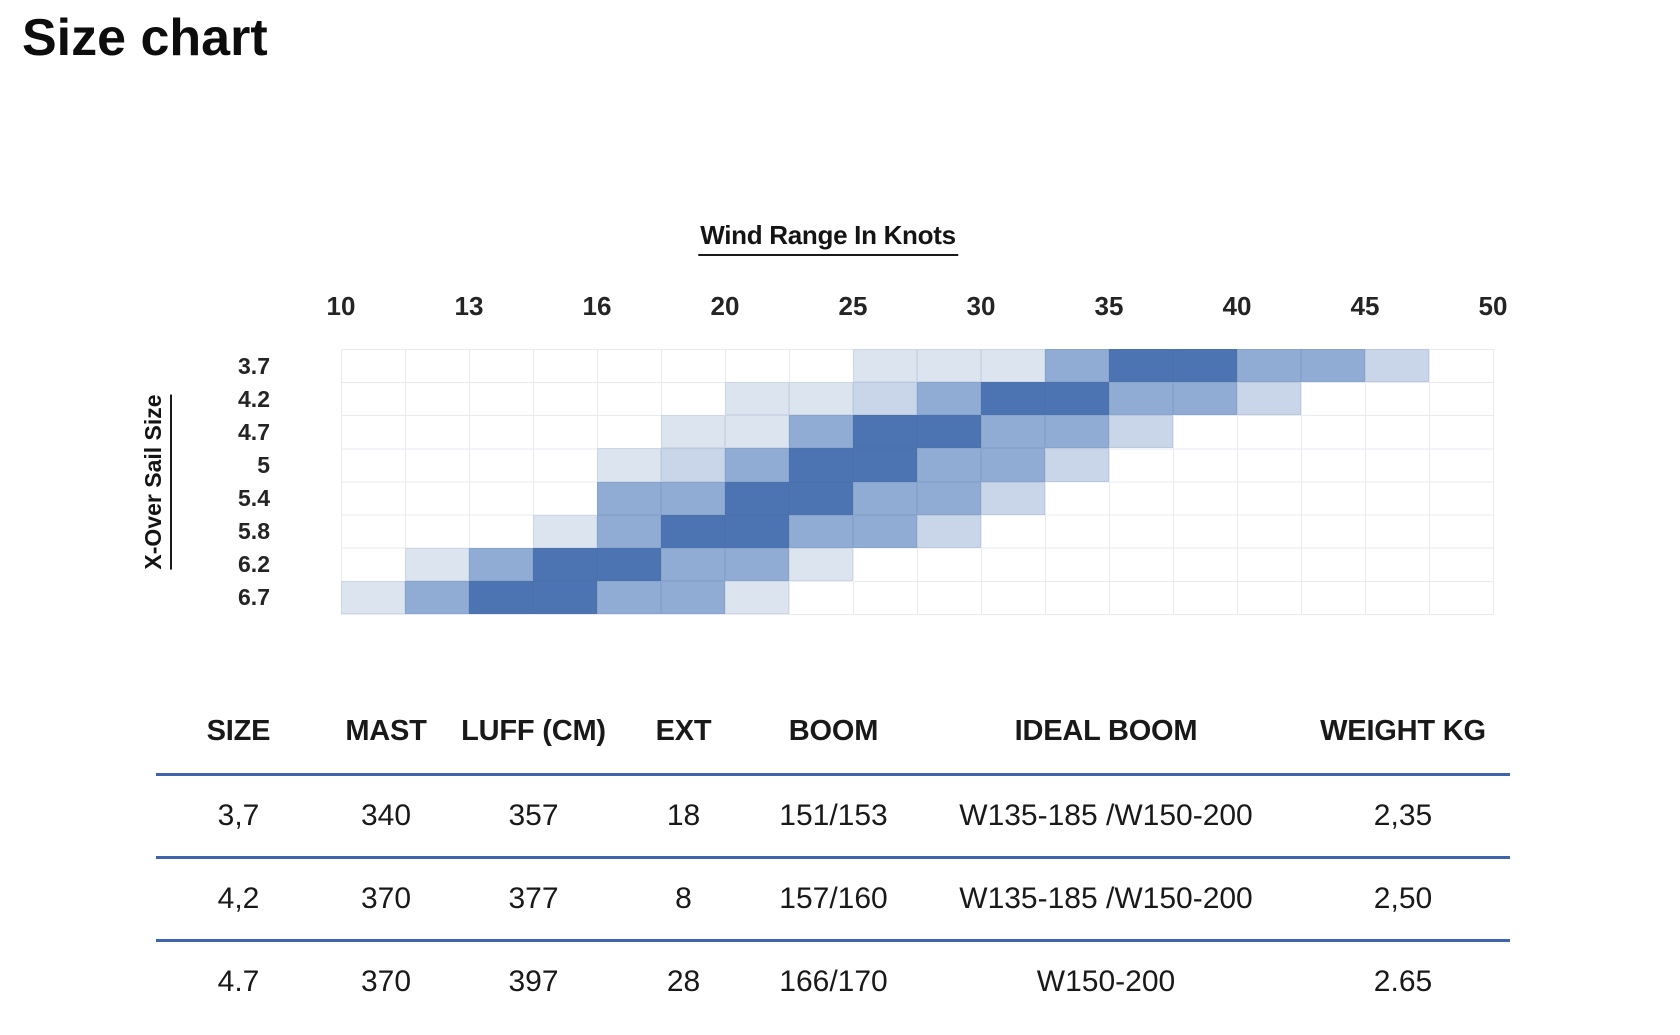 The width and height of the screenshot is (1680, 1035). I want to click on y-axis-tick-label: 4.7, so click(254, 431).